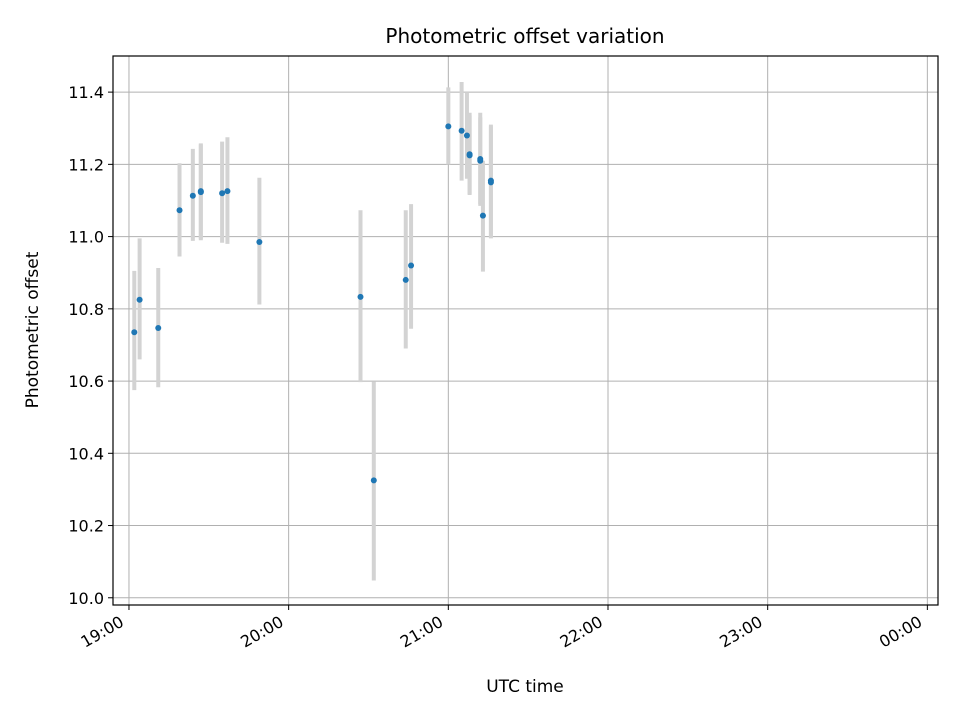  What do you see at coordinates (86, 598) in the screenshot?
I see `y-tick-label: 10.0` at bounding box center [86, 598].